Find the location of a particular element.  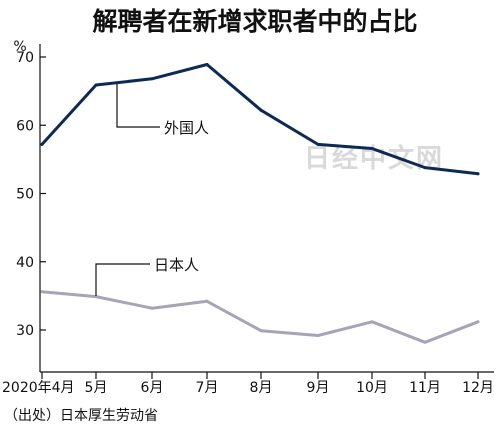

series-label-japanese: 日本人 is located at coordinates (147, 276).